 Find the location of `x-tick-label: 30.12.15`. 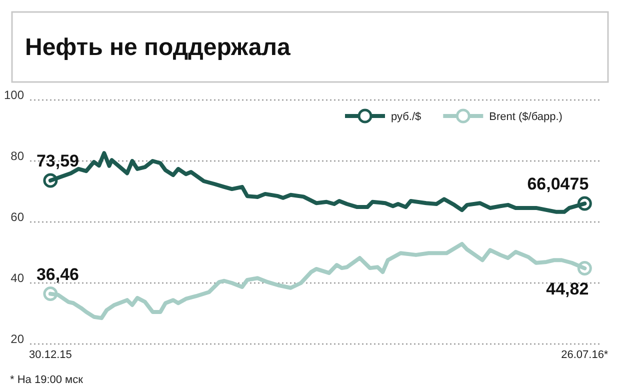

x-tick-label: 30.12.15 is located at coordinates (50, 354).